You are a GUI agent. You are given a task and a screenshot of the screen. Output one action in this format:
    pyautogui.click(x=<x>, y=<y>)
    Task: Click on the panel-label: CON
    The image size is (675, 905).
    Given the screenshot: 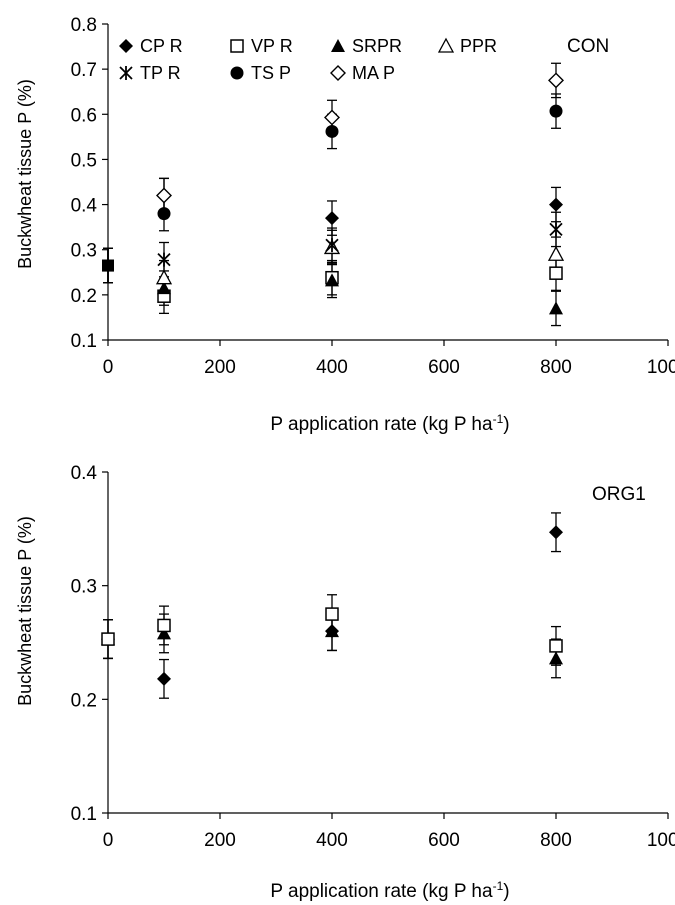 What is the action you would take?
    pyautogui.click(x=588, y=46)
    